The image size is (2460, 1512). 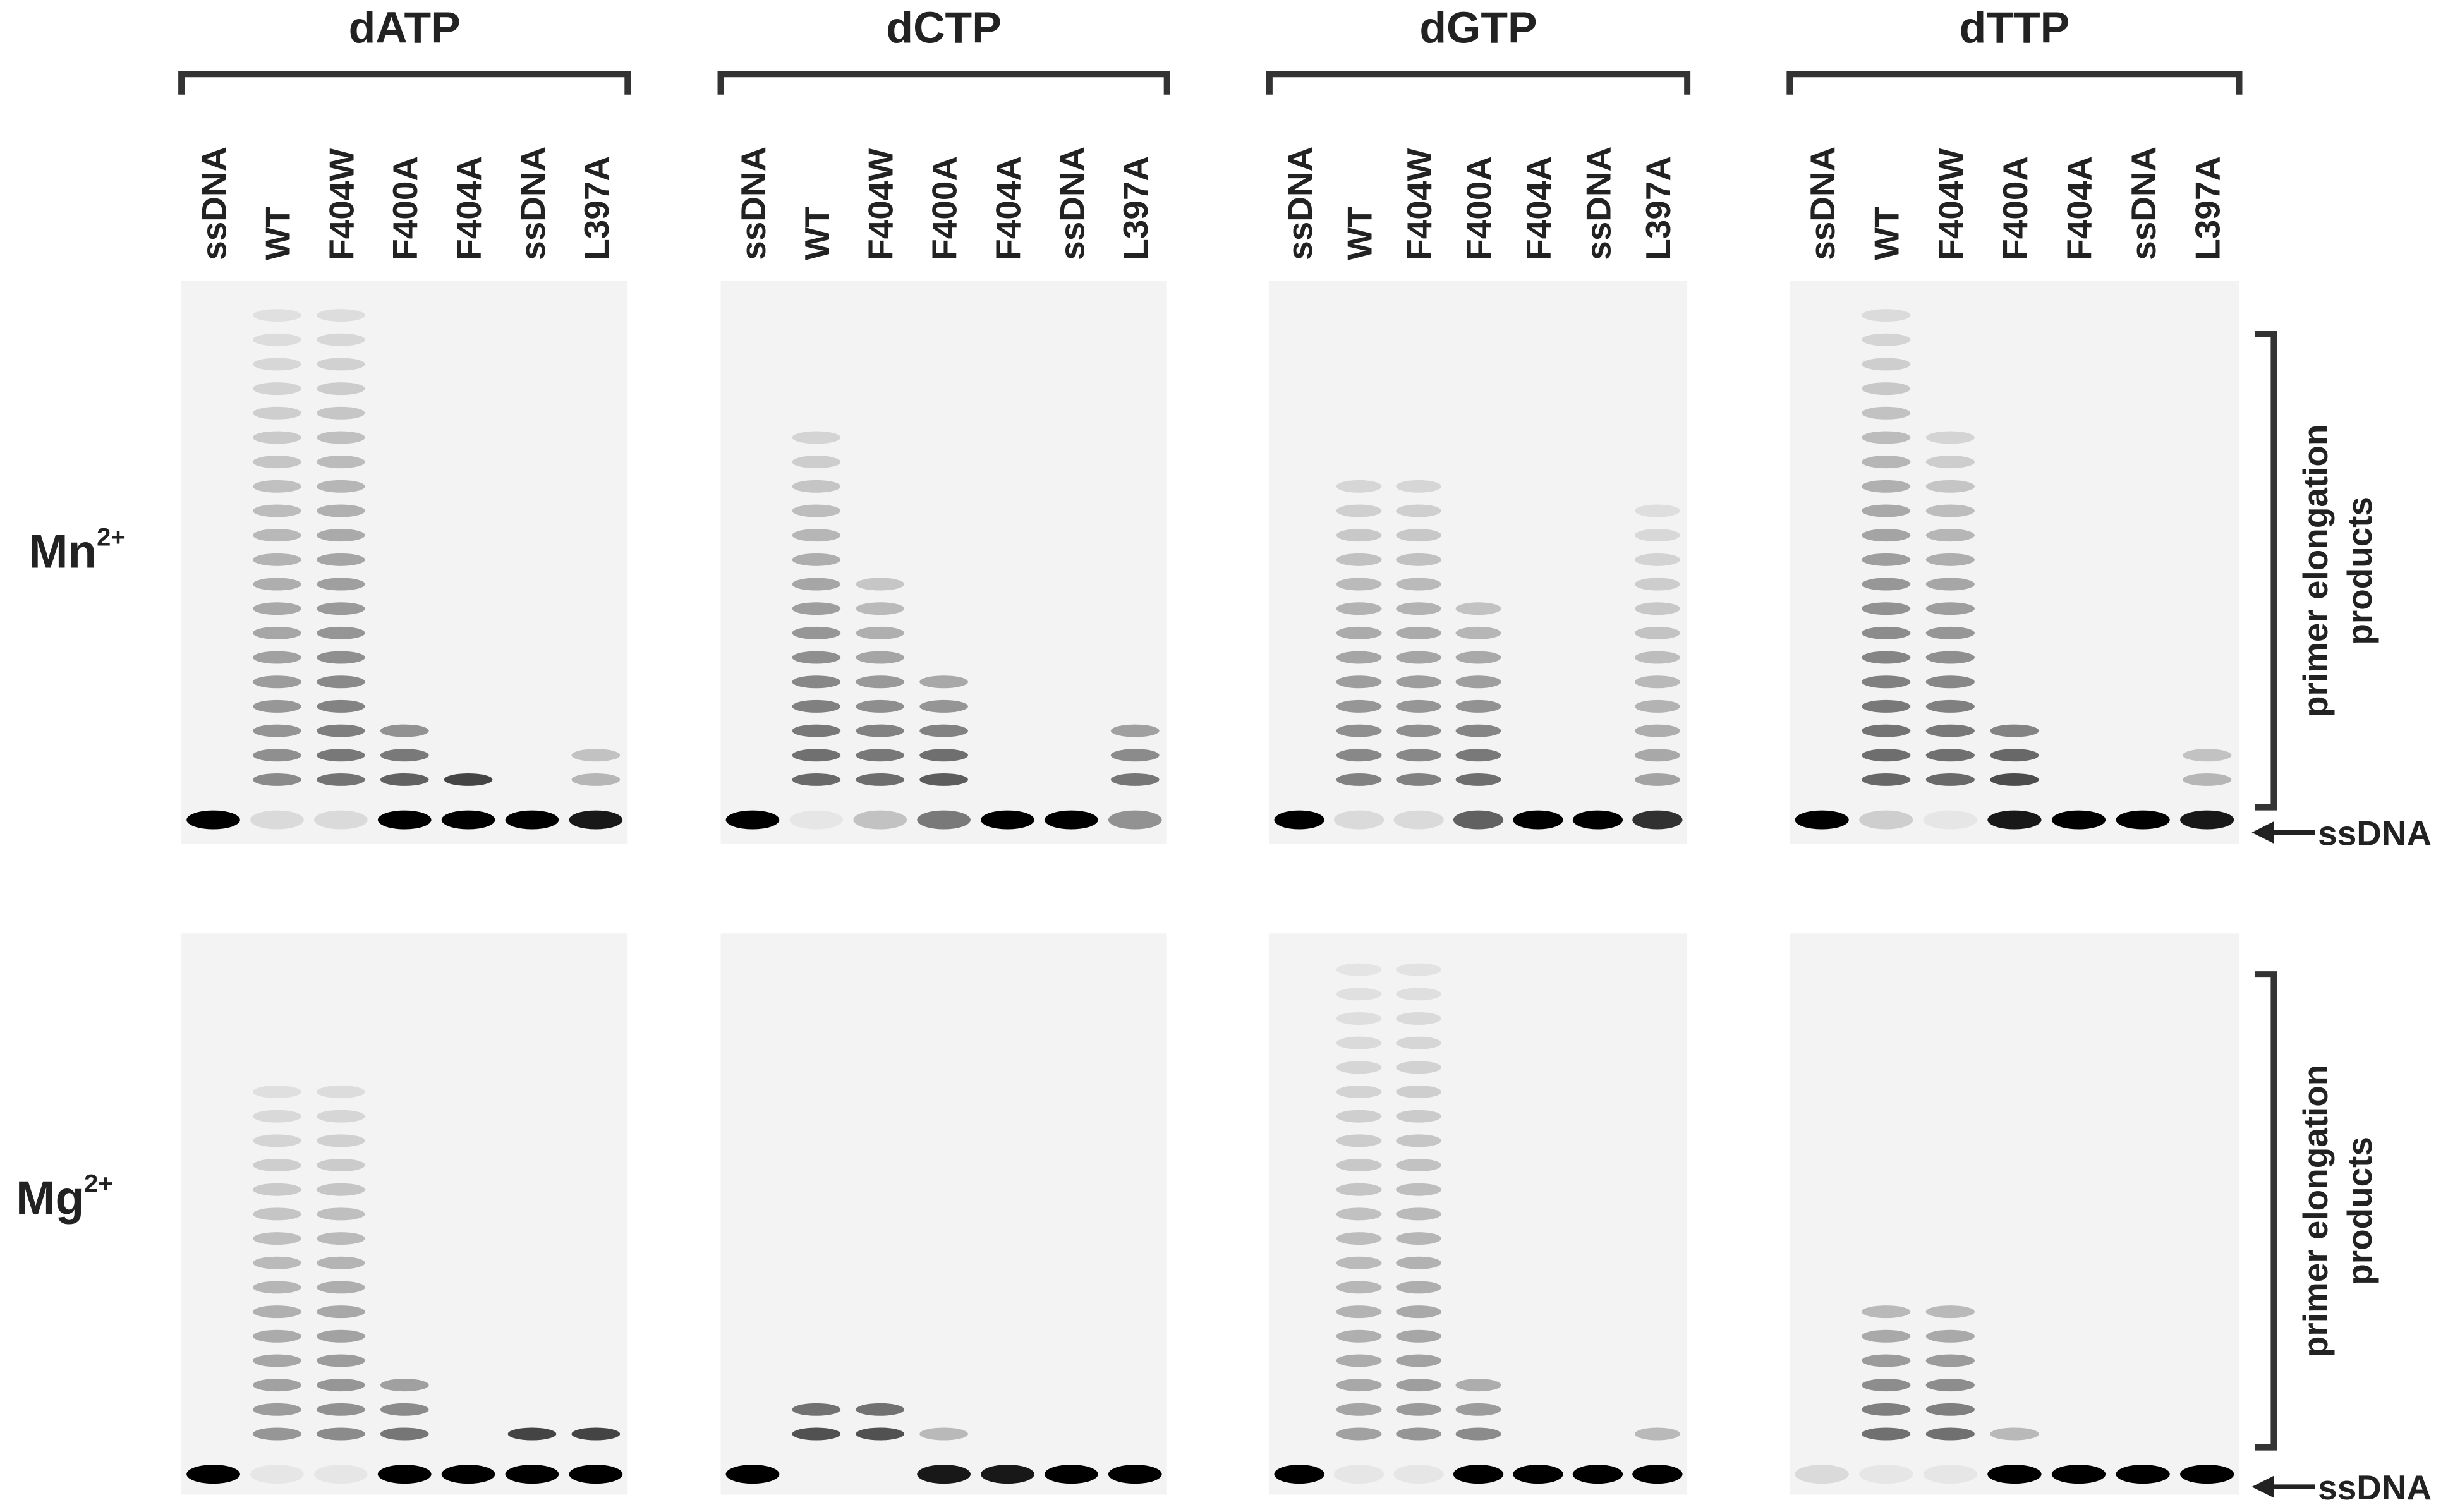 I want to click on products-bracket, so click(x=2266, y=571).